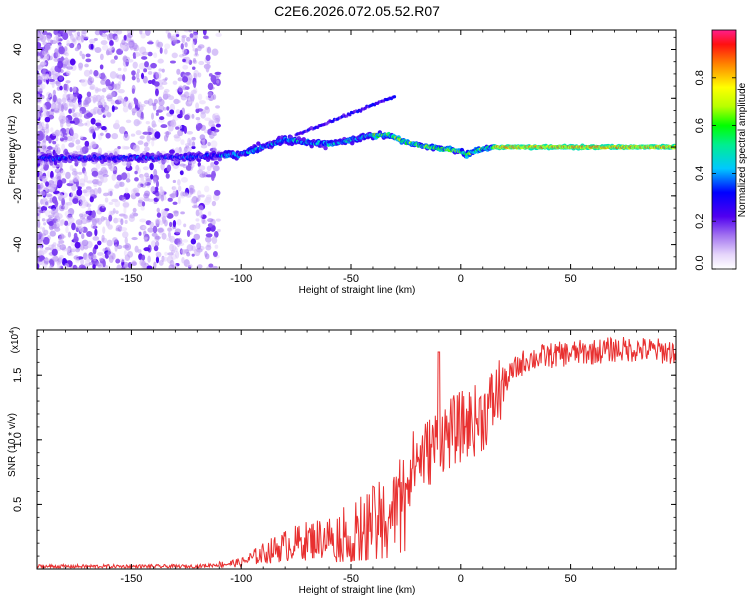 The image size is (750, 605). What do you see at coordinates (700, 221) in the screenshot?
I see `colorbar-tick-label: 0.2` at bounding box center [700, 221].